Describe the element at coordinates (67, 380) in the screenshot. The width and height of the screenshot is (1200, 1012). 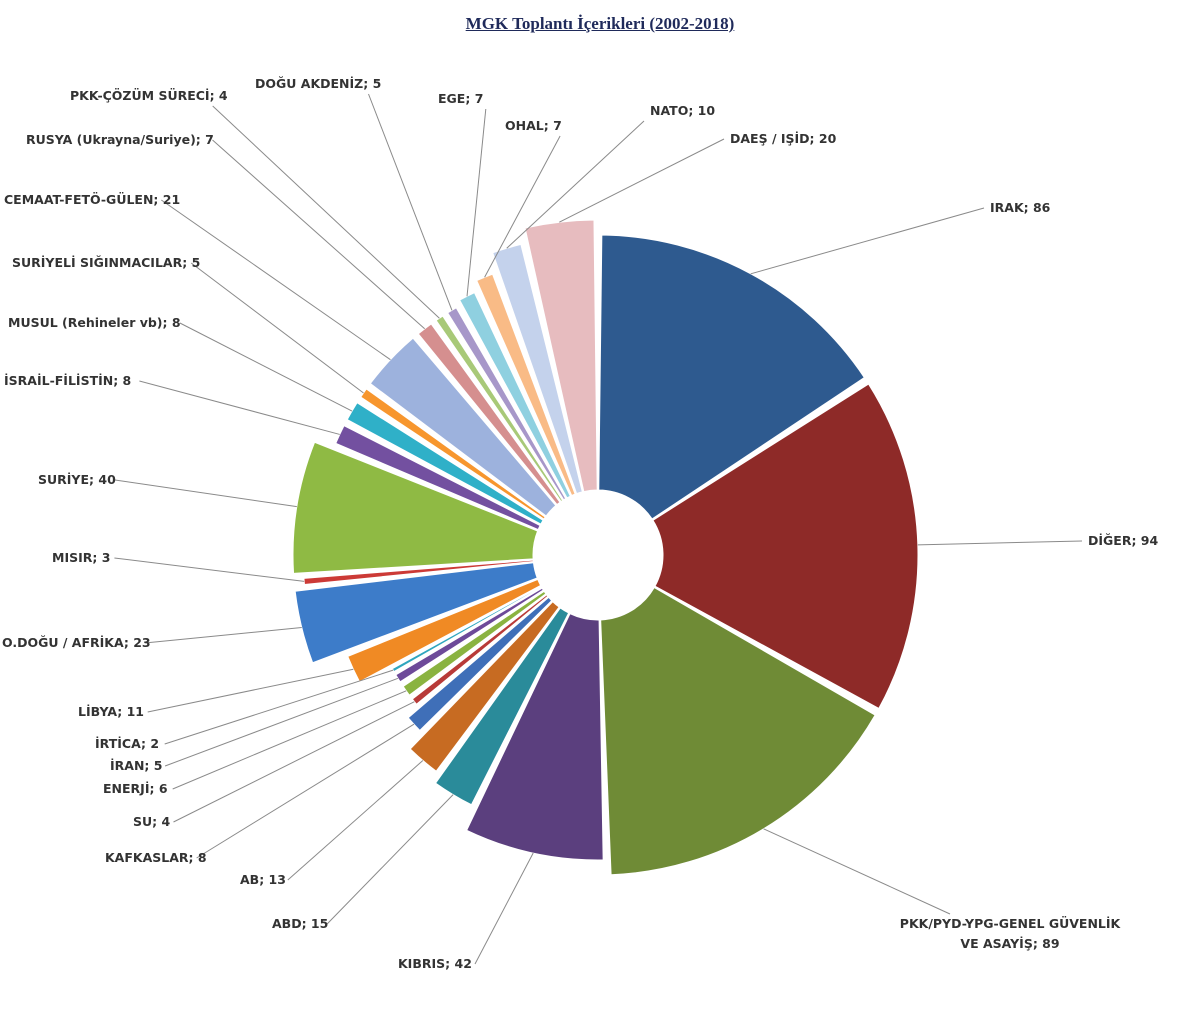
I see `slice-label: İSRAİL-FİLİSTİN; 8` at that location.